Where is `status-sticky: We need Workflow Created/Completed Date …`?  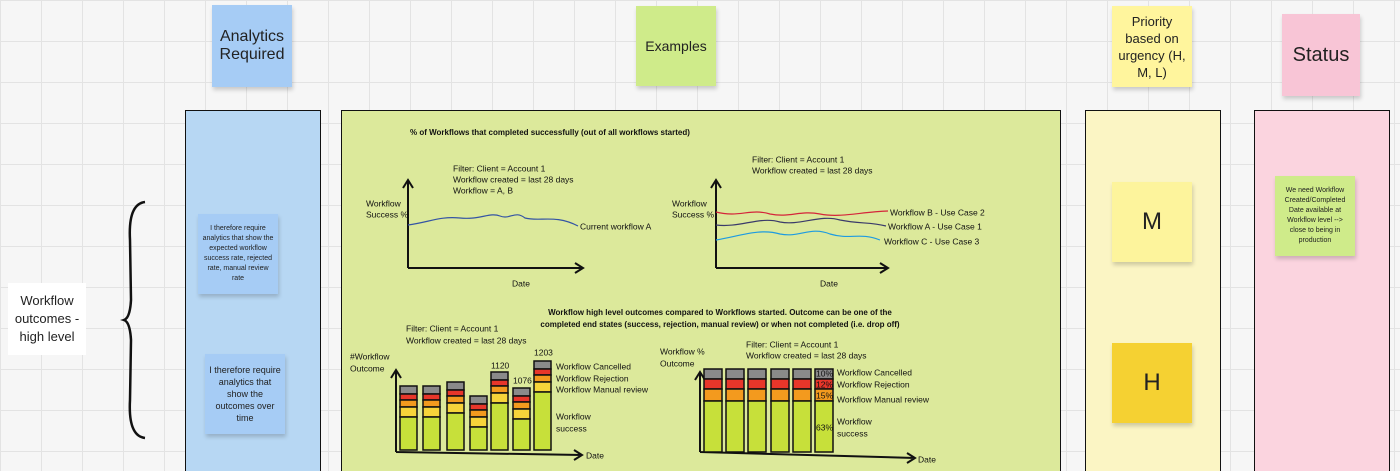 status-sticky: We need Workflow Created/Completed Date … is located at coordinates (1315, 216).